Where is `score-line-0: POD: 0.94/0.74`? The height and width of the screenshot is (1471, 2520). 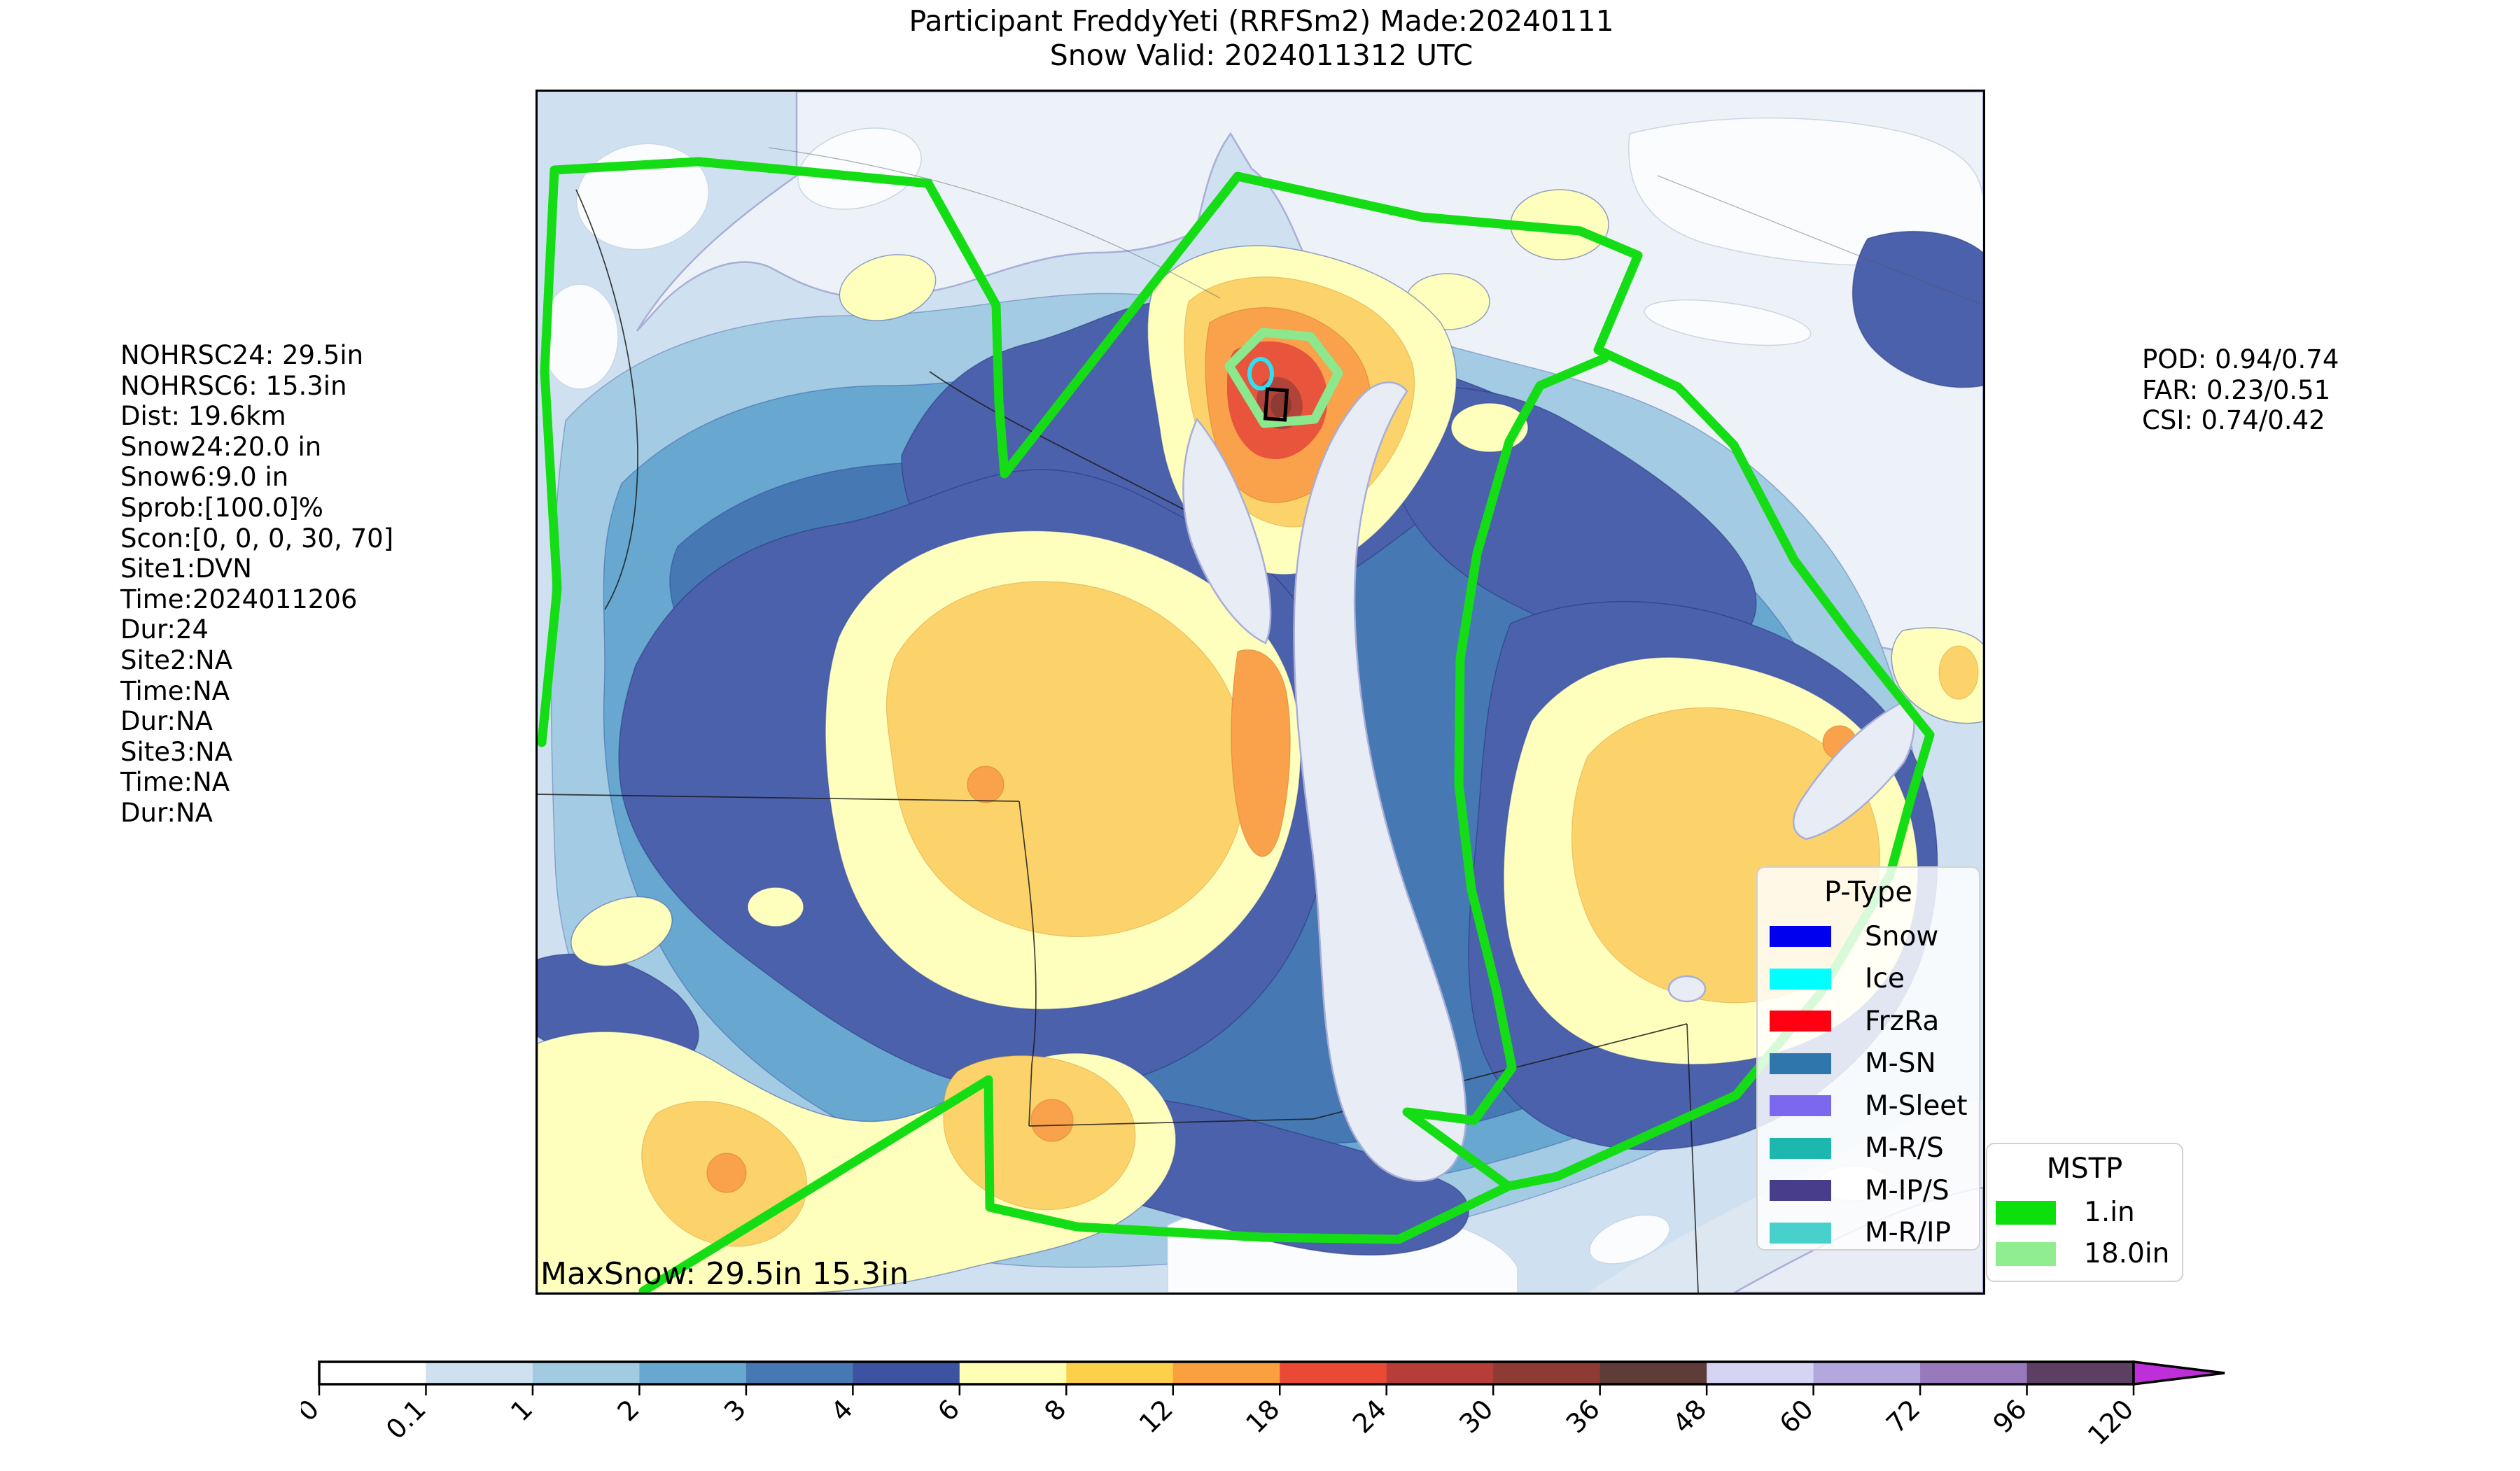
score-line-0: POD: 0.94/0.74 is located at coordinates (2240, 359).